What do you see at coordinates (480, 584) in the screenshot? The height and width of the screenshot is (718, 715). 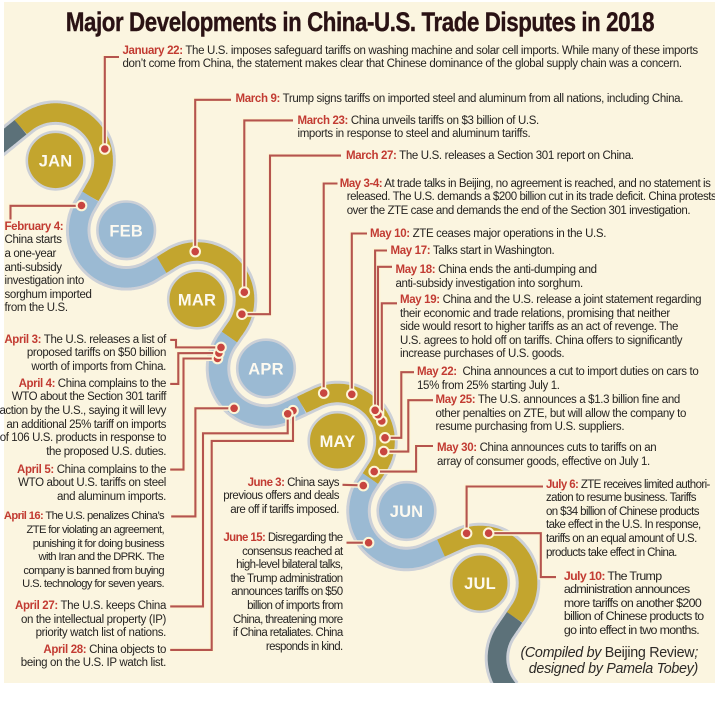 I see `svg-text: JUL` at bounding box center [480, 584].